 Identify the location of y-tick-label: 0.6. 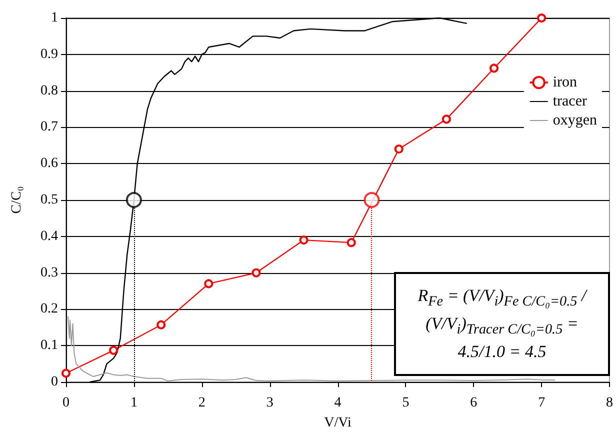
(49, 164).